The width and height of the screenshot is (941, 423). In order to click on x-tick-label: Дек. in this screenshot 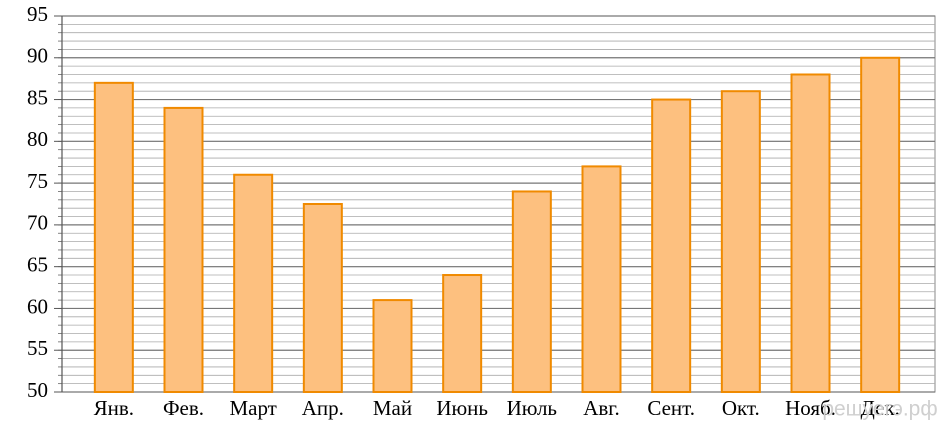, I will do `click(879, 408)`.